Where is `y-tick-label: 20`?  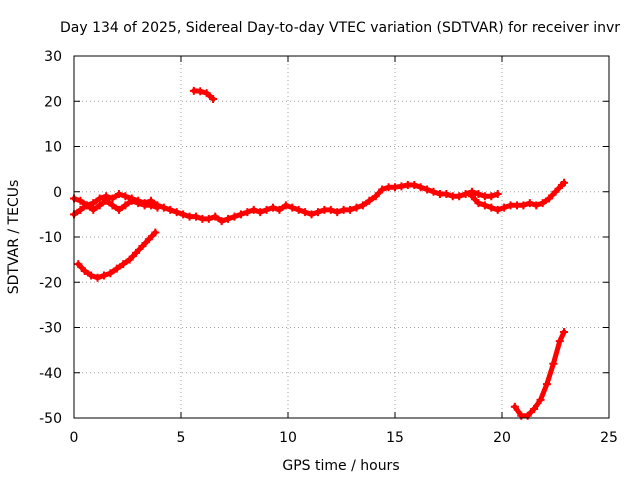
y-tick-label: 20 is located at coordinates (53, 102).